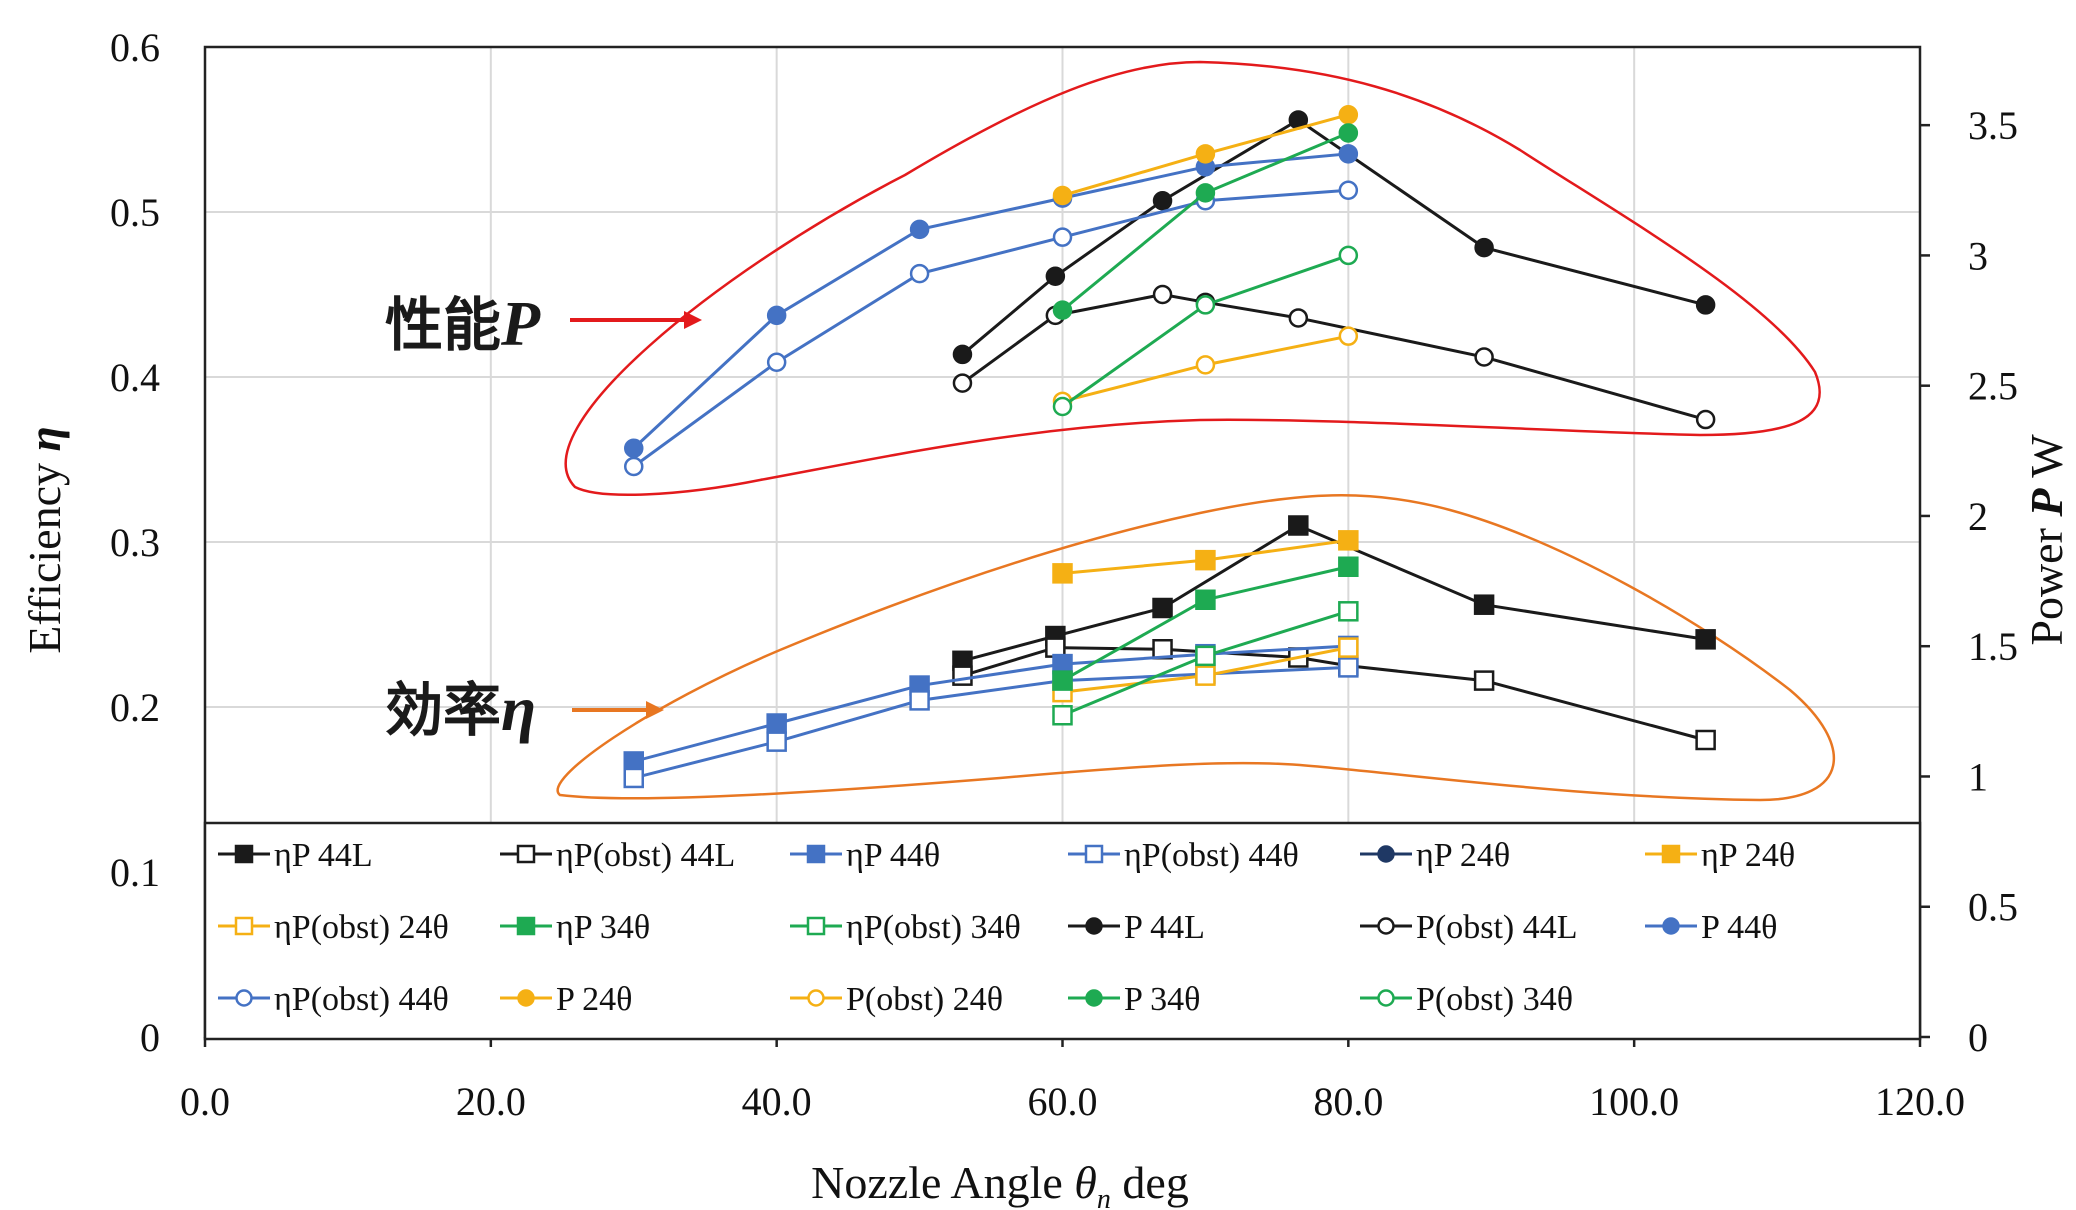 The image size is (2076, 1210). Describe the element at coordinates (135, 377) in the screenshot. I see `y-tick-label: 0.4` at that location.